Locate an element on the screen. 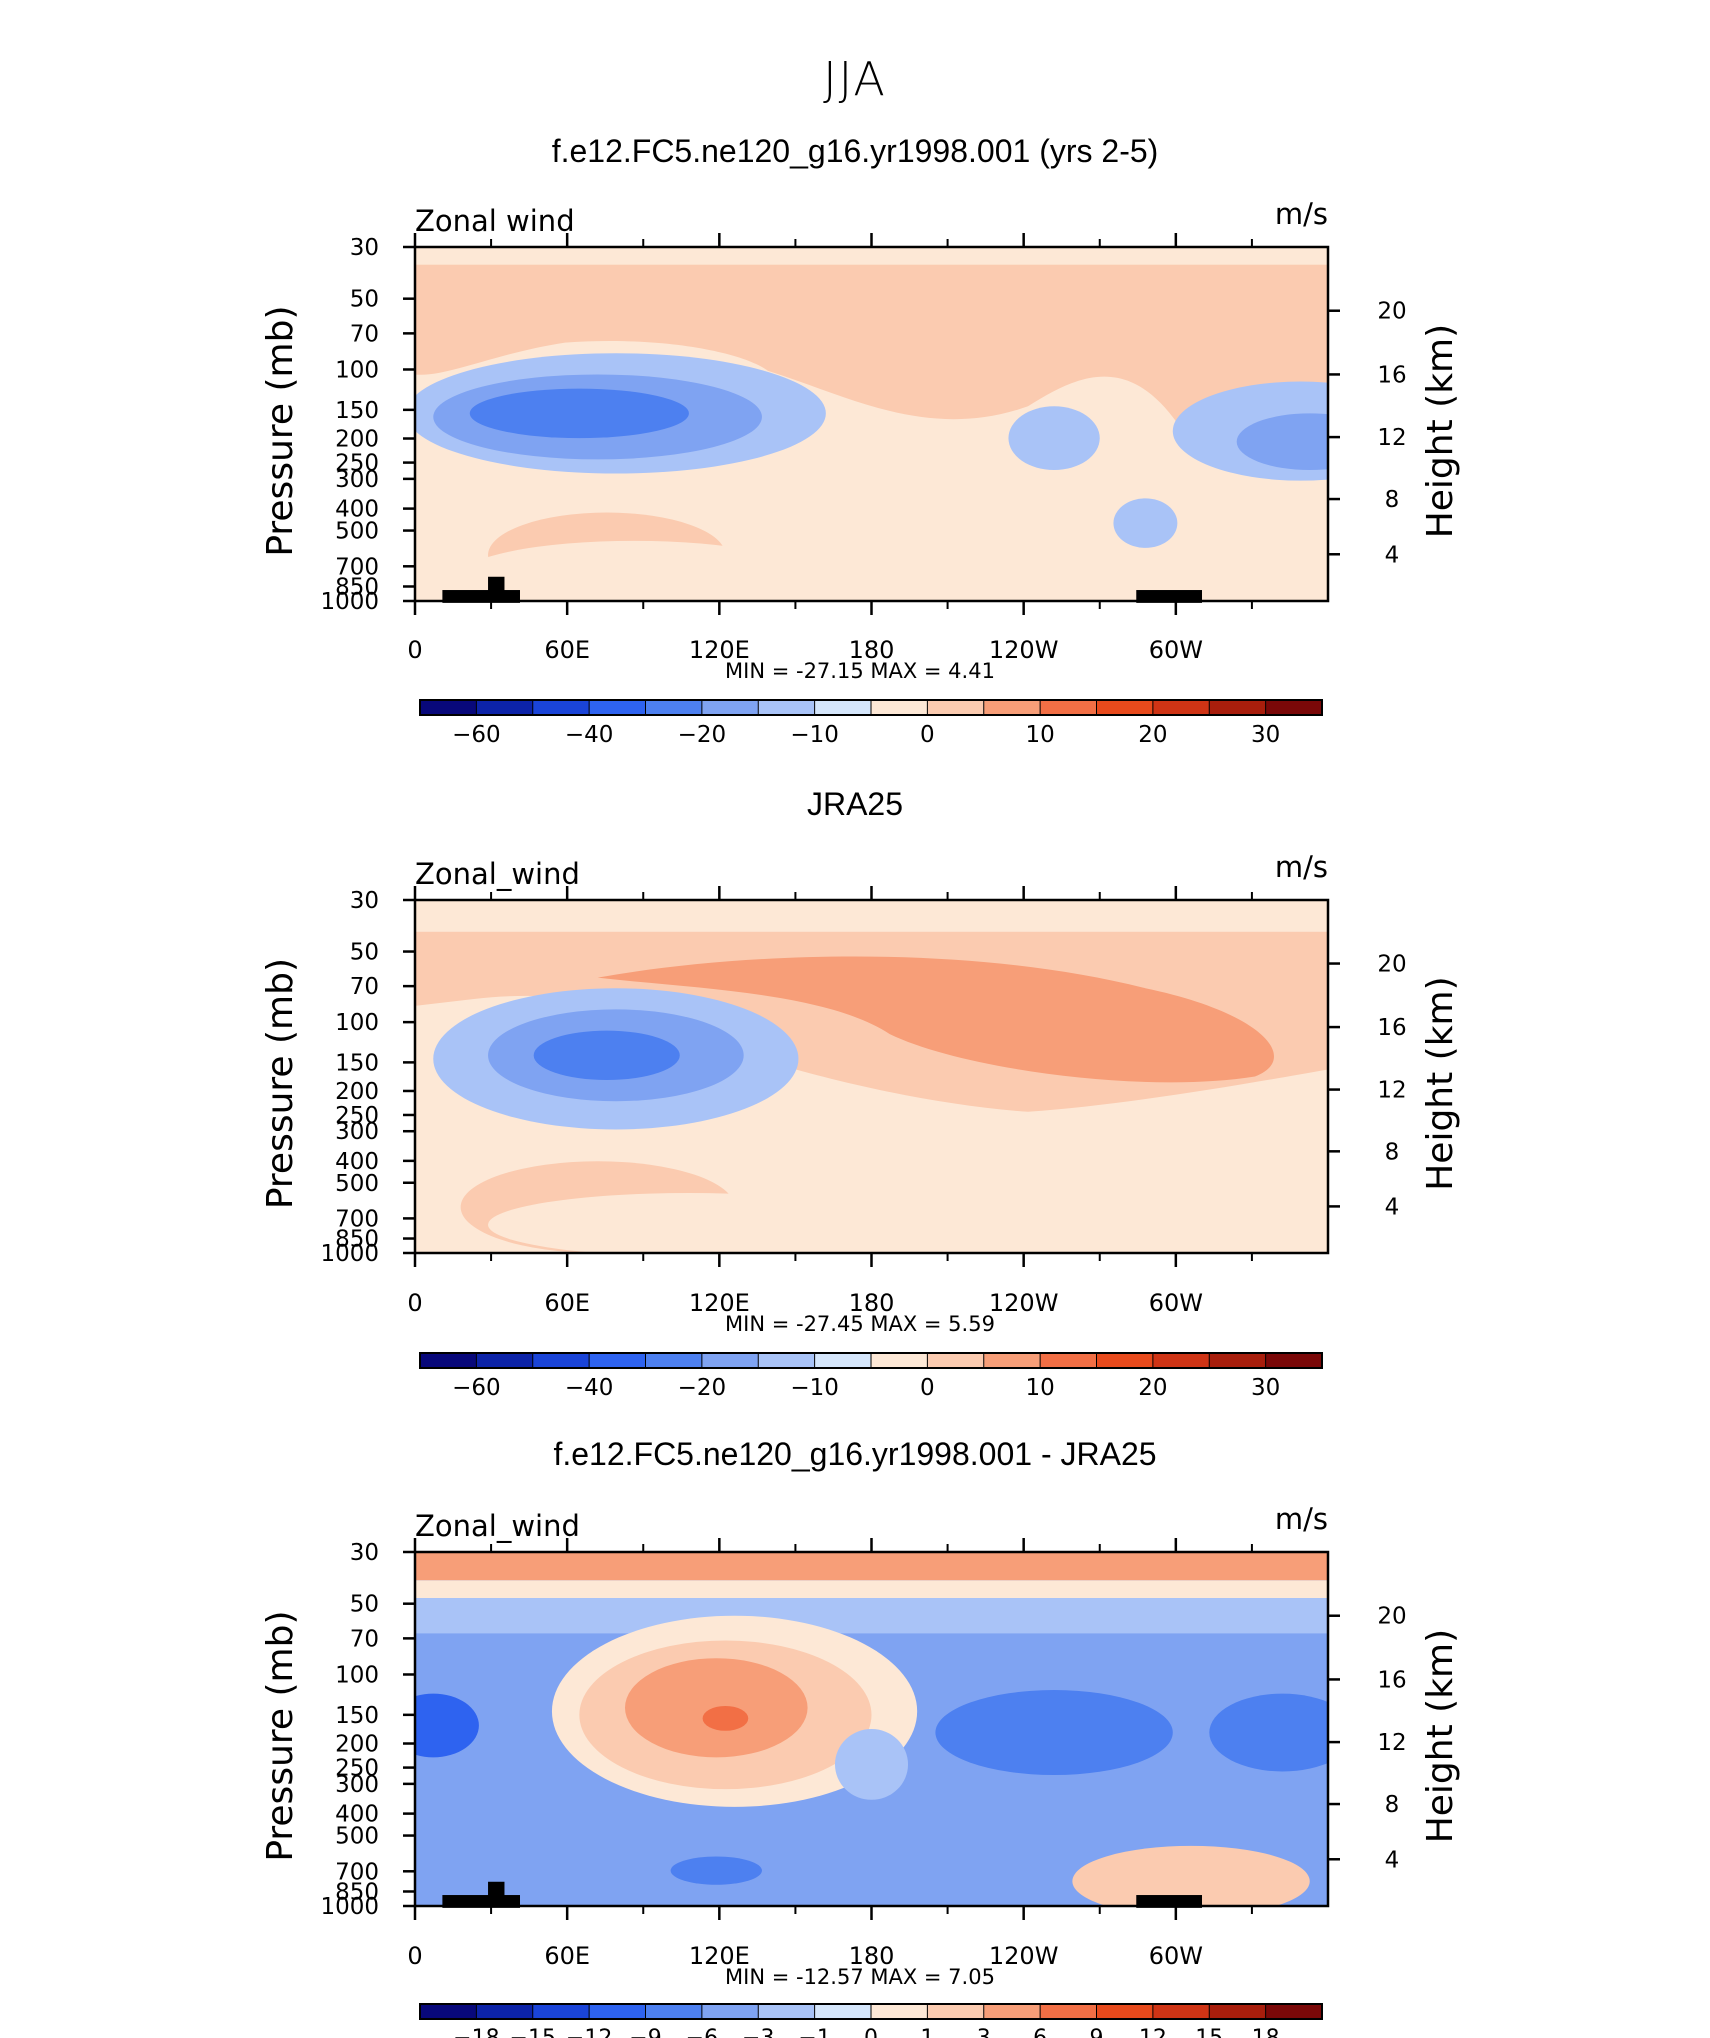 The width and height of the screenshot is (1710, 2038). panel-1-field is located at coordinates (871, 424).